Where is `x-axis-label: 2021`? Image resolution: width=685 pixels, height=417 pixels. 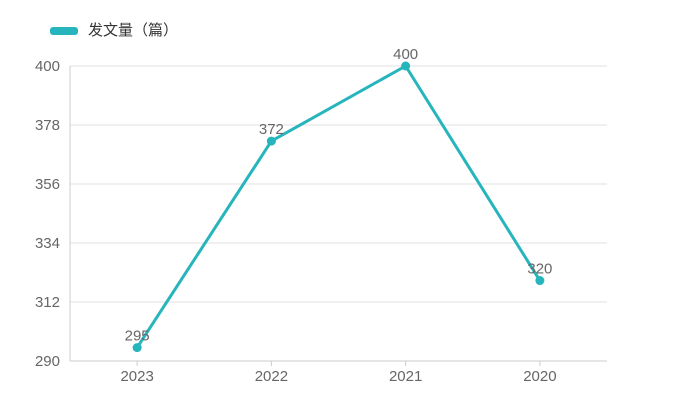
x-axis-label: 2021 is located at coordinates (405, 376).